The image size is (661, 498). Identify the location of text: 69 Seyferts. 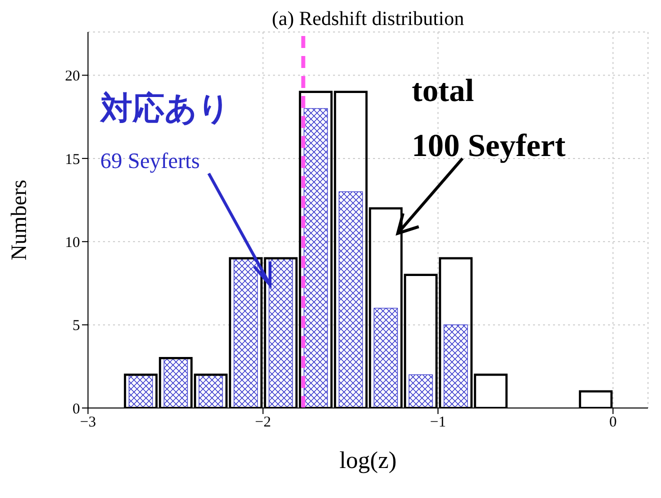
(150, 161).